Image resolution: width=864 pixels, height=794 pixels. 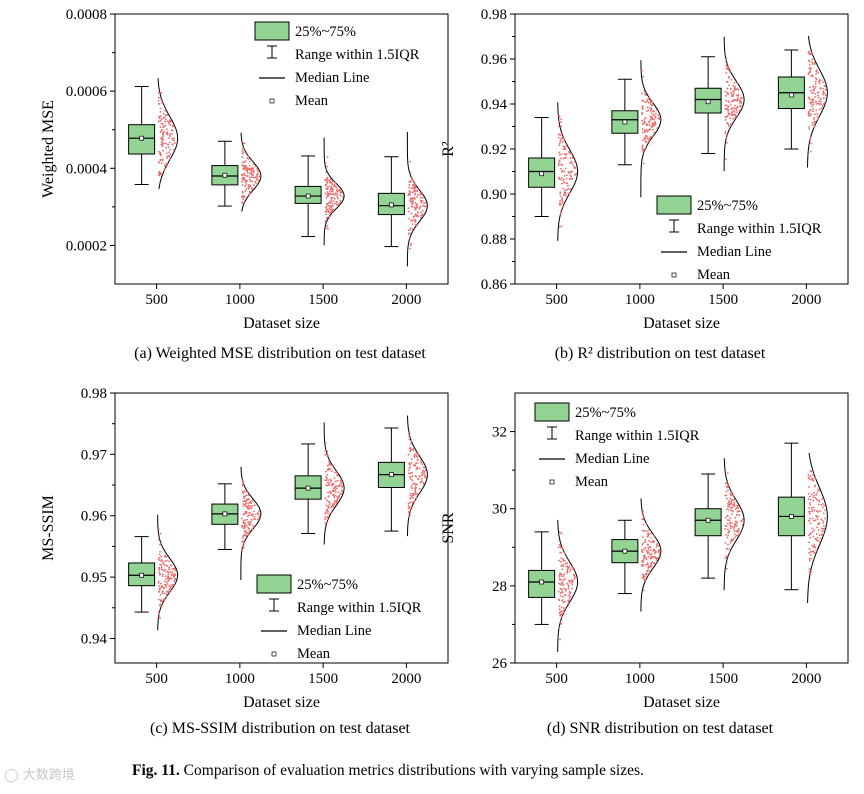 I want to click on legend-label-mean: Mean, so click(x=312, y=101).